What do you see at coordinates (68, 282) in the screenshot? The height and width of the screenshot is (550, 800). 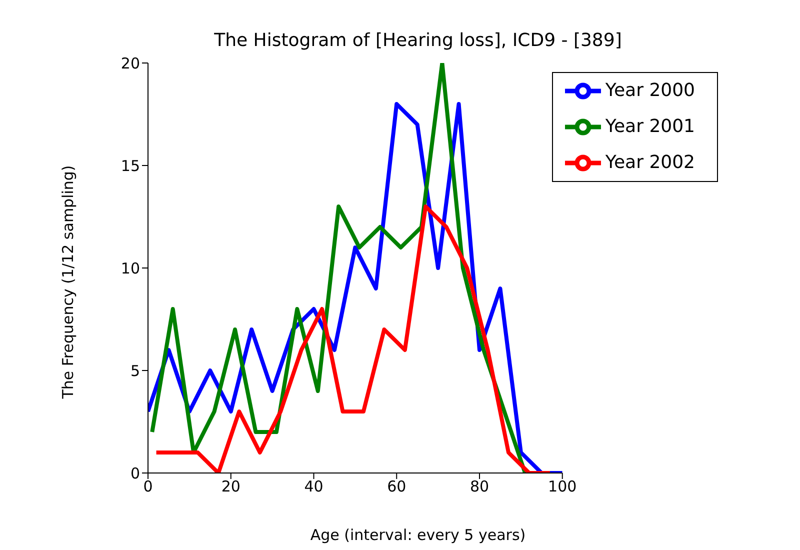 I see `y-axis-title: The Frequency (1/12 sampling)` at bounding box center [68, 282].